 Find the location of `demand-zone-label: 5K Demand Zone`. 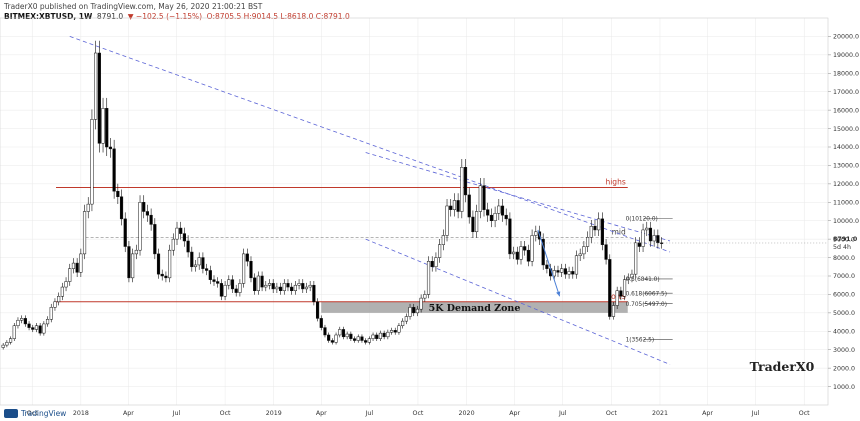

demand-zone-label: 5K Demand Zone is located at coordinates (475, 308).